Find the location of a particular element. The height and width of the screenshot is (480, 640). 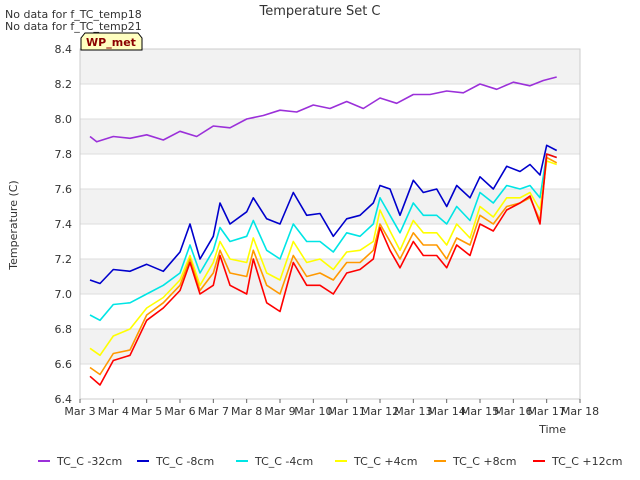

x-tick-label: Mar 10 is located at coordinates (313, 411).